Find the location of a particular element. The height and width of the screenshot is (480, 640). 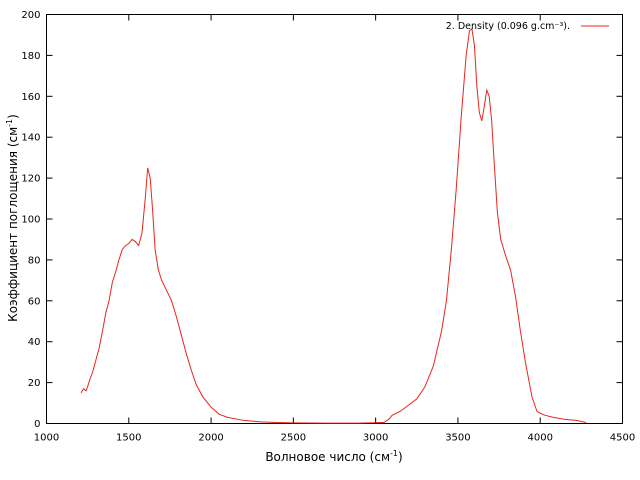

x-tick-label: 3500 is located at coordinates (457, 438).